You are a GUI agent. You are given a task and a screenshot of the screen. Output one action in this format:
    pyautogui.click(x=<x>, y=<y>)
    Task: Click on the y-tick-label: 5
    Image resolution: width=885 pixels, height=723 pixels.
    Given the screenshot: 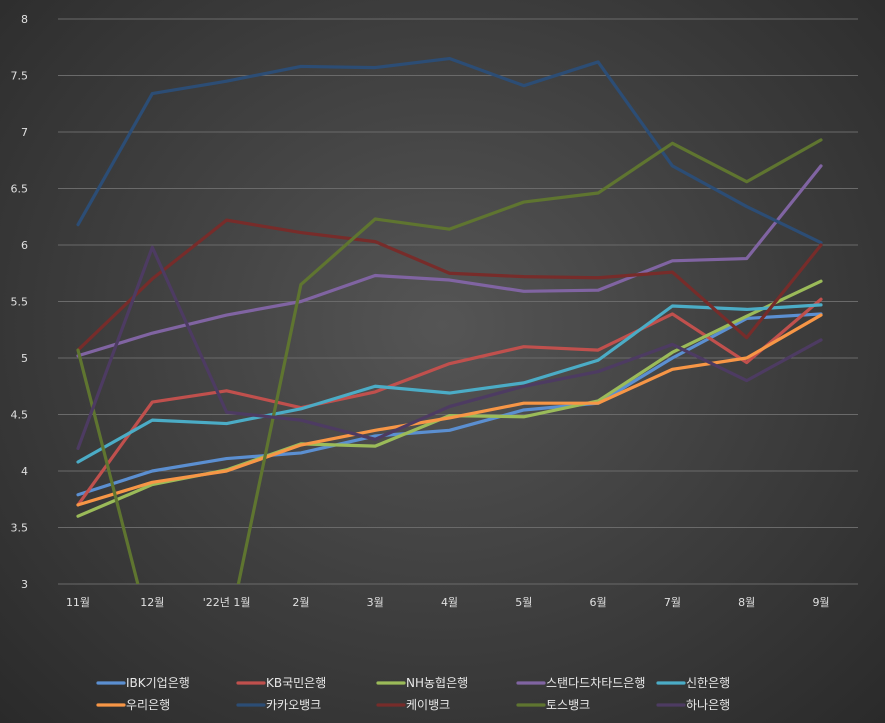 What is the action you would take?
    pyautogui.click(x=24, y=358)
    